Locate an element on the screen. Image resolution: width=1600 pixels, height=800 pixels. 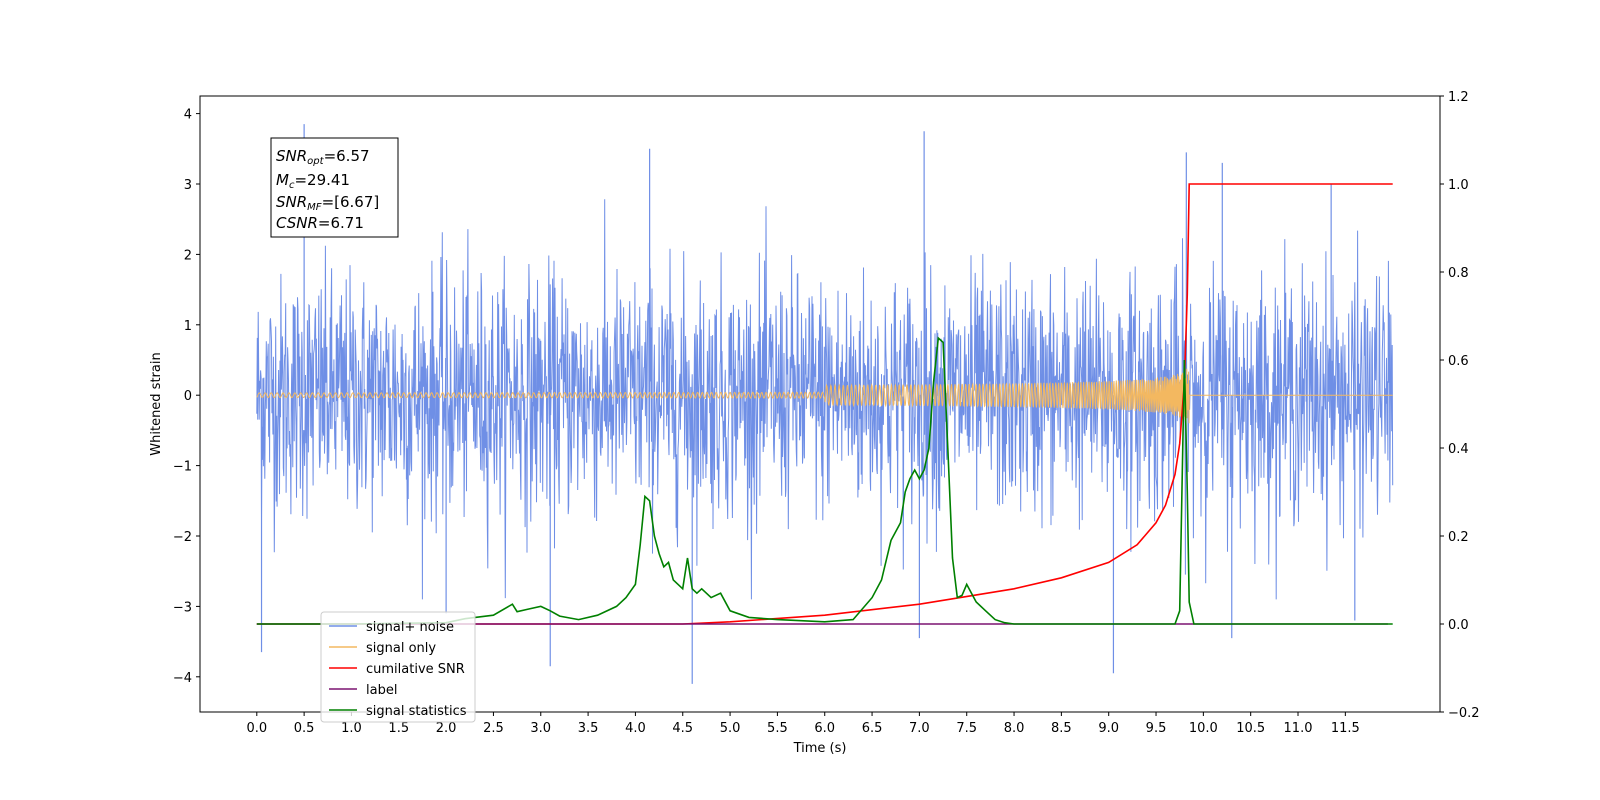
x-tick-label-7: 3.5 is located at coordinates (588, 728).